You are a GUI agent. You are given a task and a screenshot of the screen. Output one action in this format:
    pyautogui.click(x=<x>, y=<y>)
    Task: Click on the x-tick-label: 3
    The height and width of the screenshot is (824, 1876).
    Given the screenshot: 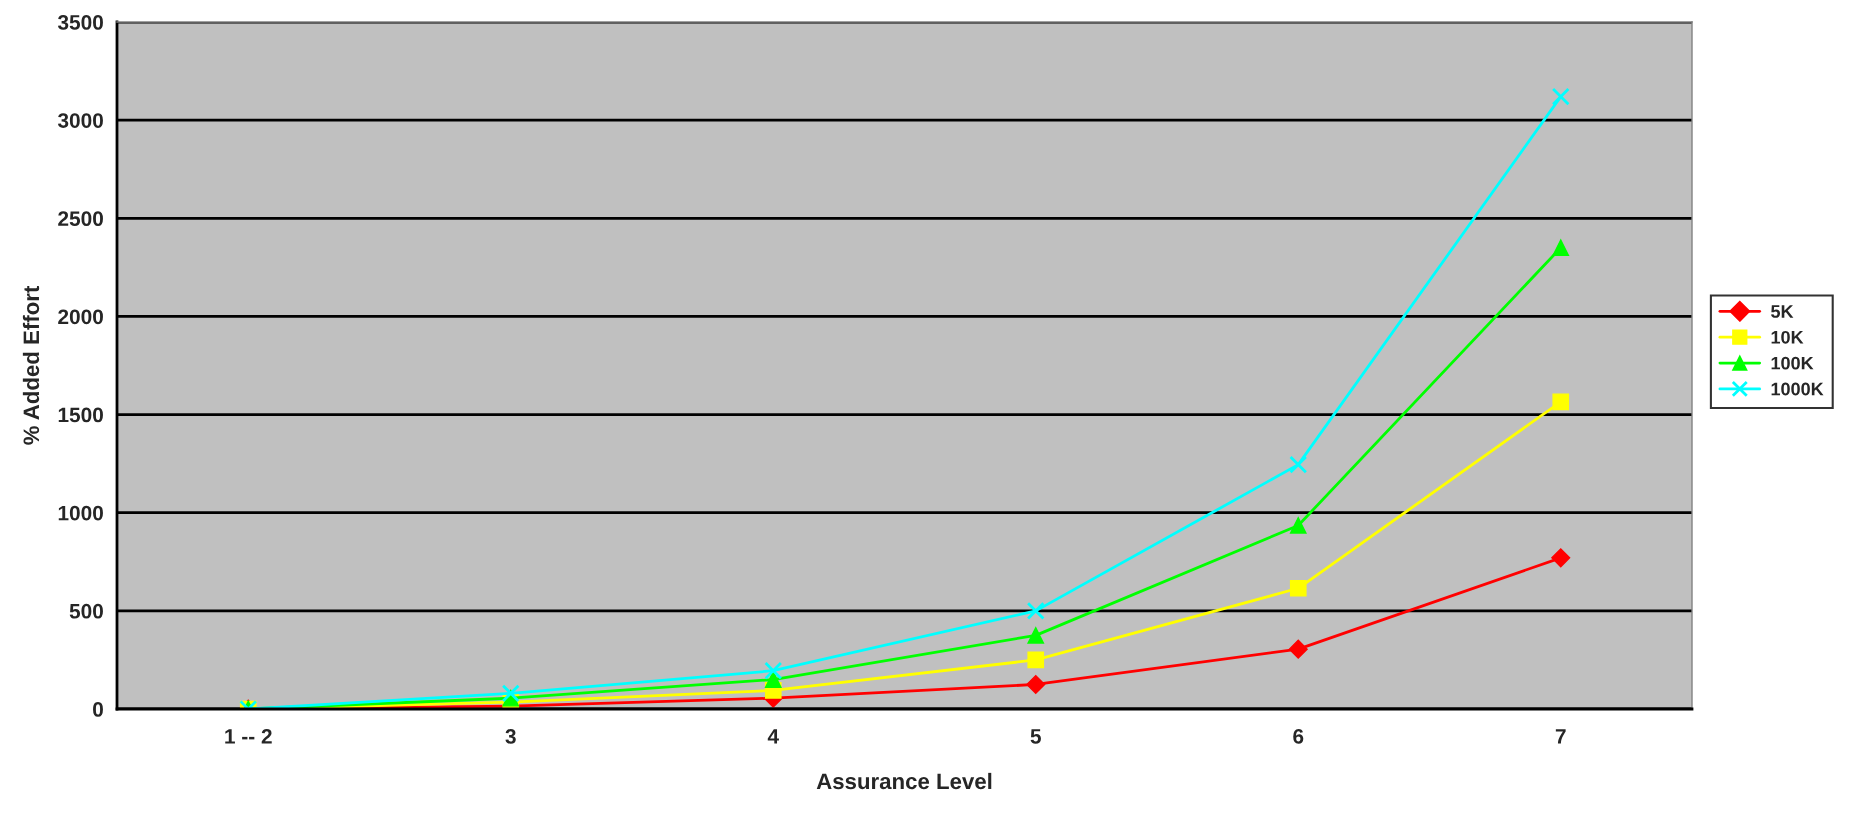 What is the action you would take?
    pyautogui.click(x=510, y=736)
    